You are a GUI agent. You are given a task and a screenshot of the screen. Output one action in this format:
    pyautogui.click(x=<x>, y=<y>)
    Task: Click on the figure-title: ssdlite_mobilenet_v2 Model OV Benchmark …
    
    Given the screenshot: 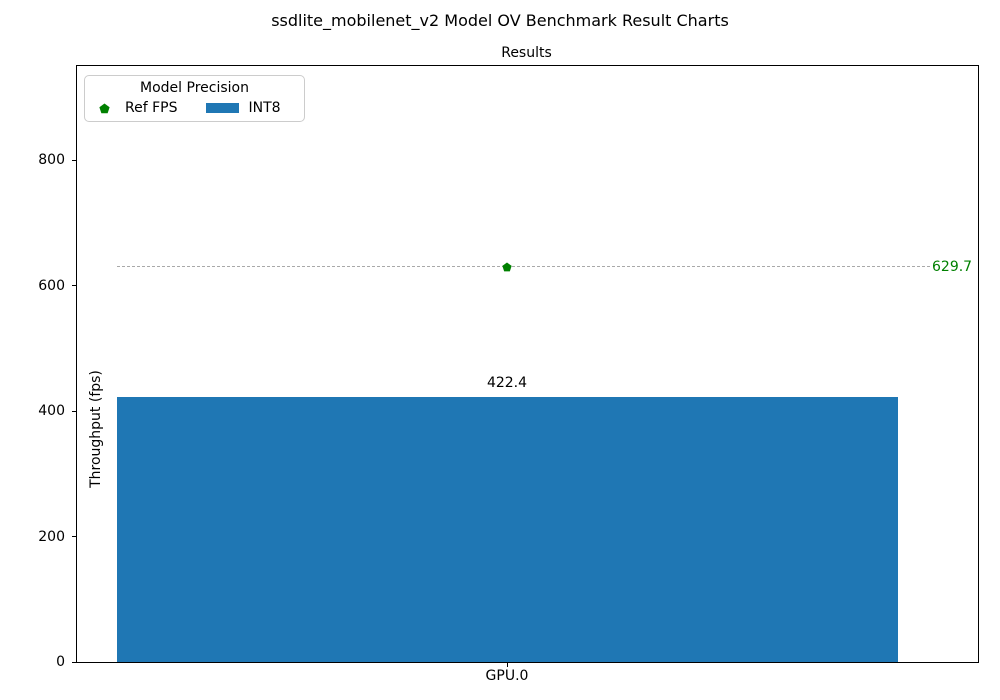 What is the action you would take?
    pyautogui.click(x=500, y=20)
    